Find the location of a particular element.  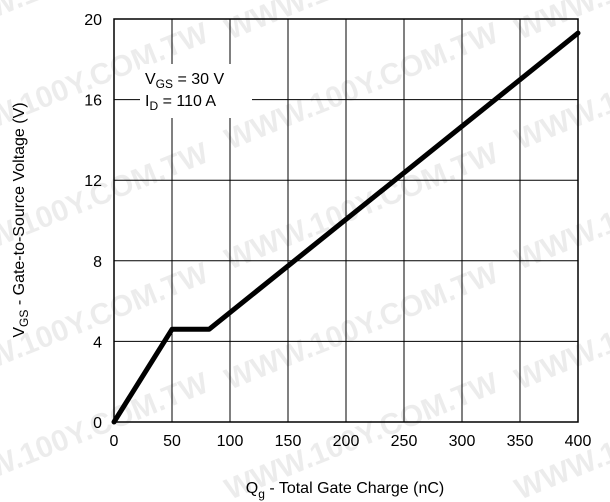

y-axis-label: VGS - Gate-to-Source Voltage (V) is located at coordinates (21, 219).